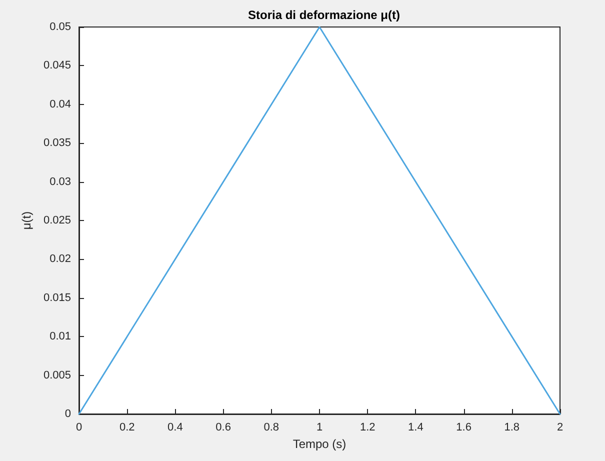 This screenshot has width=605, height=461. I want to click on y-tick-label: 0.025, so click(57, 220).